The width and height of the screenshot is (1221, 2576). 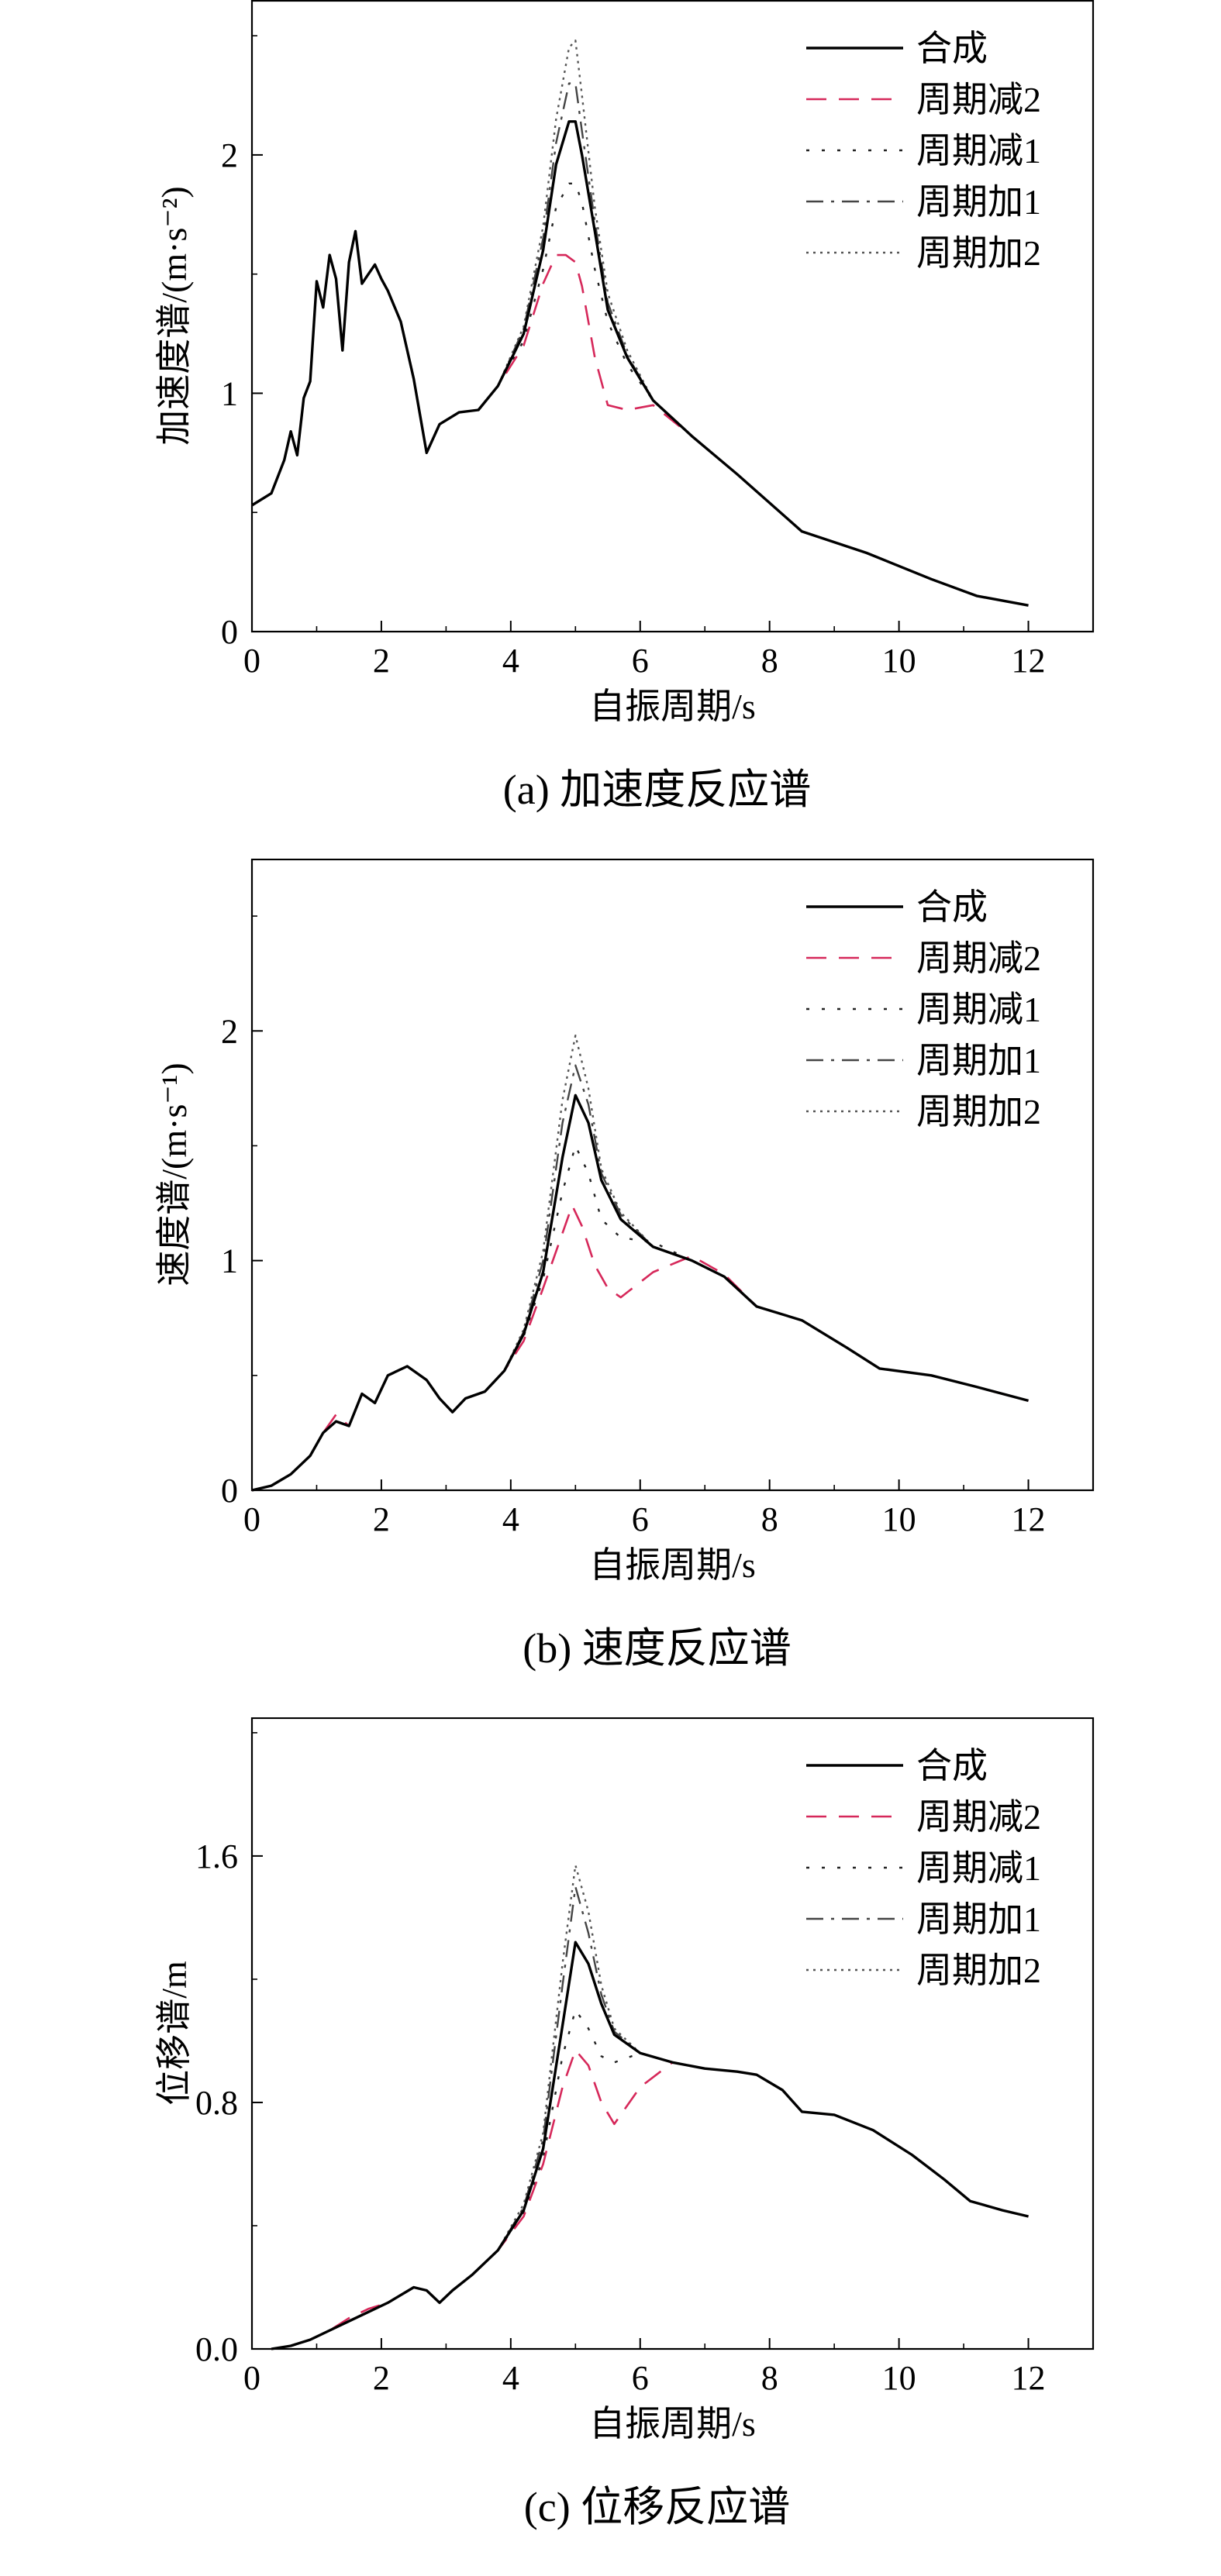 I want to click on chart-caption: (a) 加速度反应谱, so click(x=657, y=789).